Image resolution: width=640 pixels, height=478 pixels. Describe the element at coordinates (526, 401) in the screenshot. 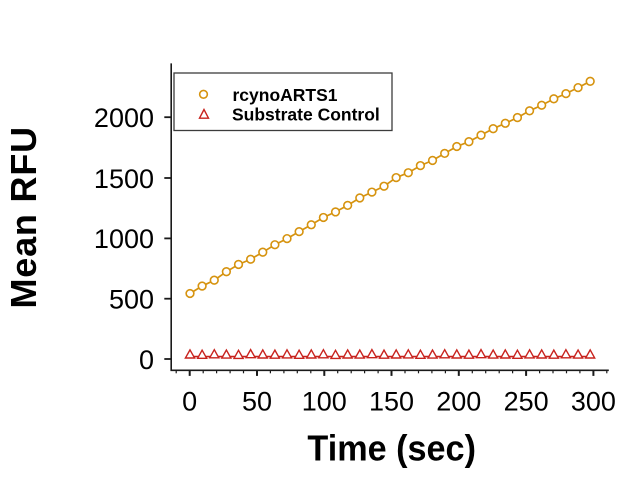

I see `svg-text: 250` at that location.